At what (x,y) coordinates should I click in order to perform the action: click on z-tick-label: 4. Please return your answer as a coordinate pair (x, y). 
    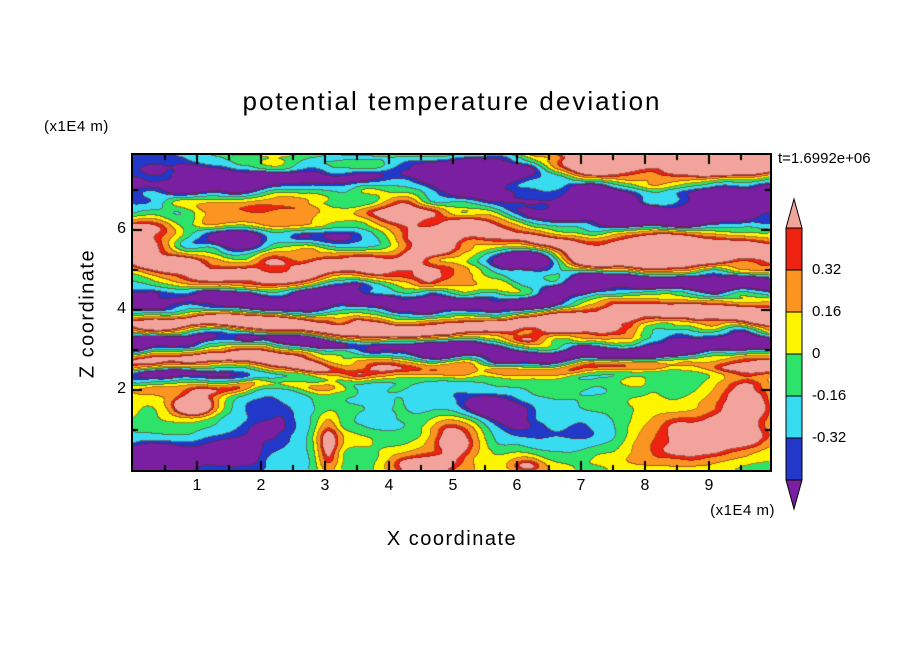
    Looking at the image, I should click on (121, 308).